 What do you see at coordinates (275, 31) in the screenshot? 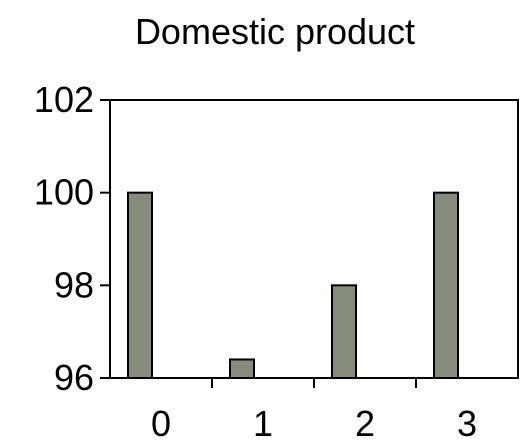
I see `chart-title: Domestic product` at bounding box center [275, 31].